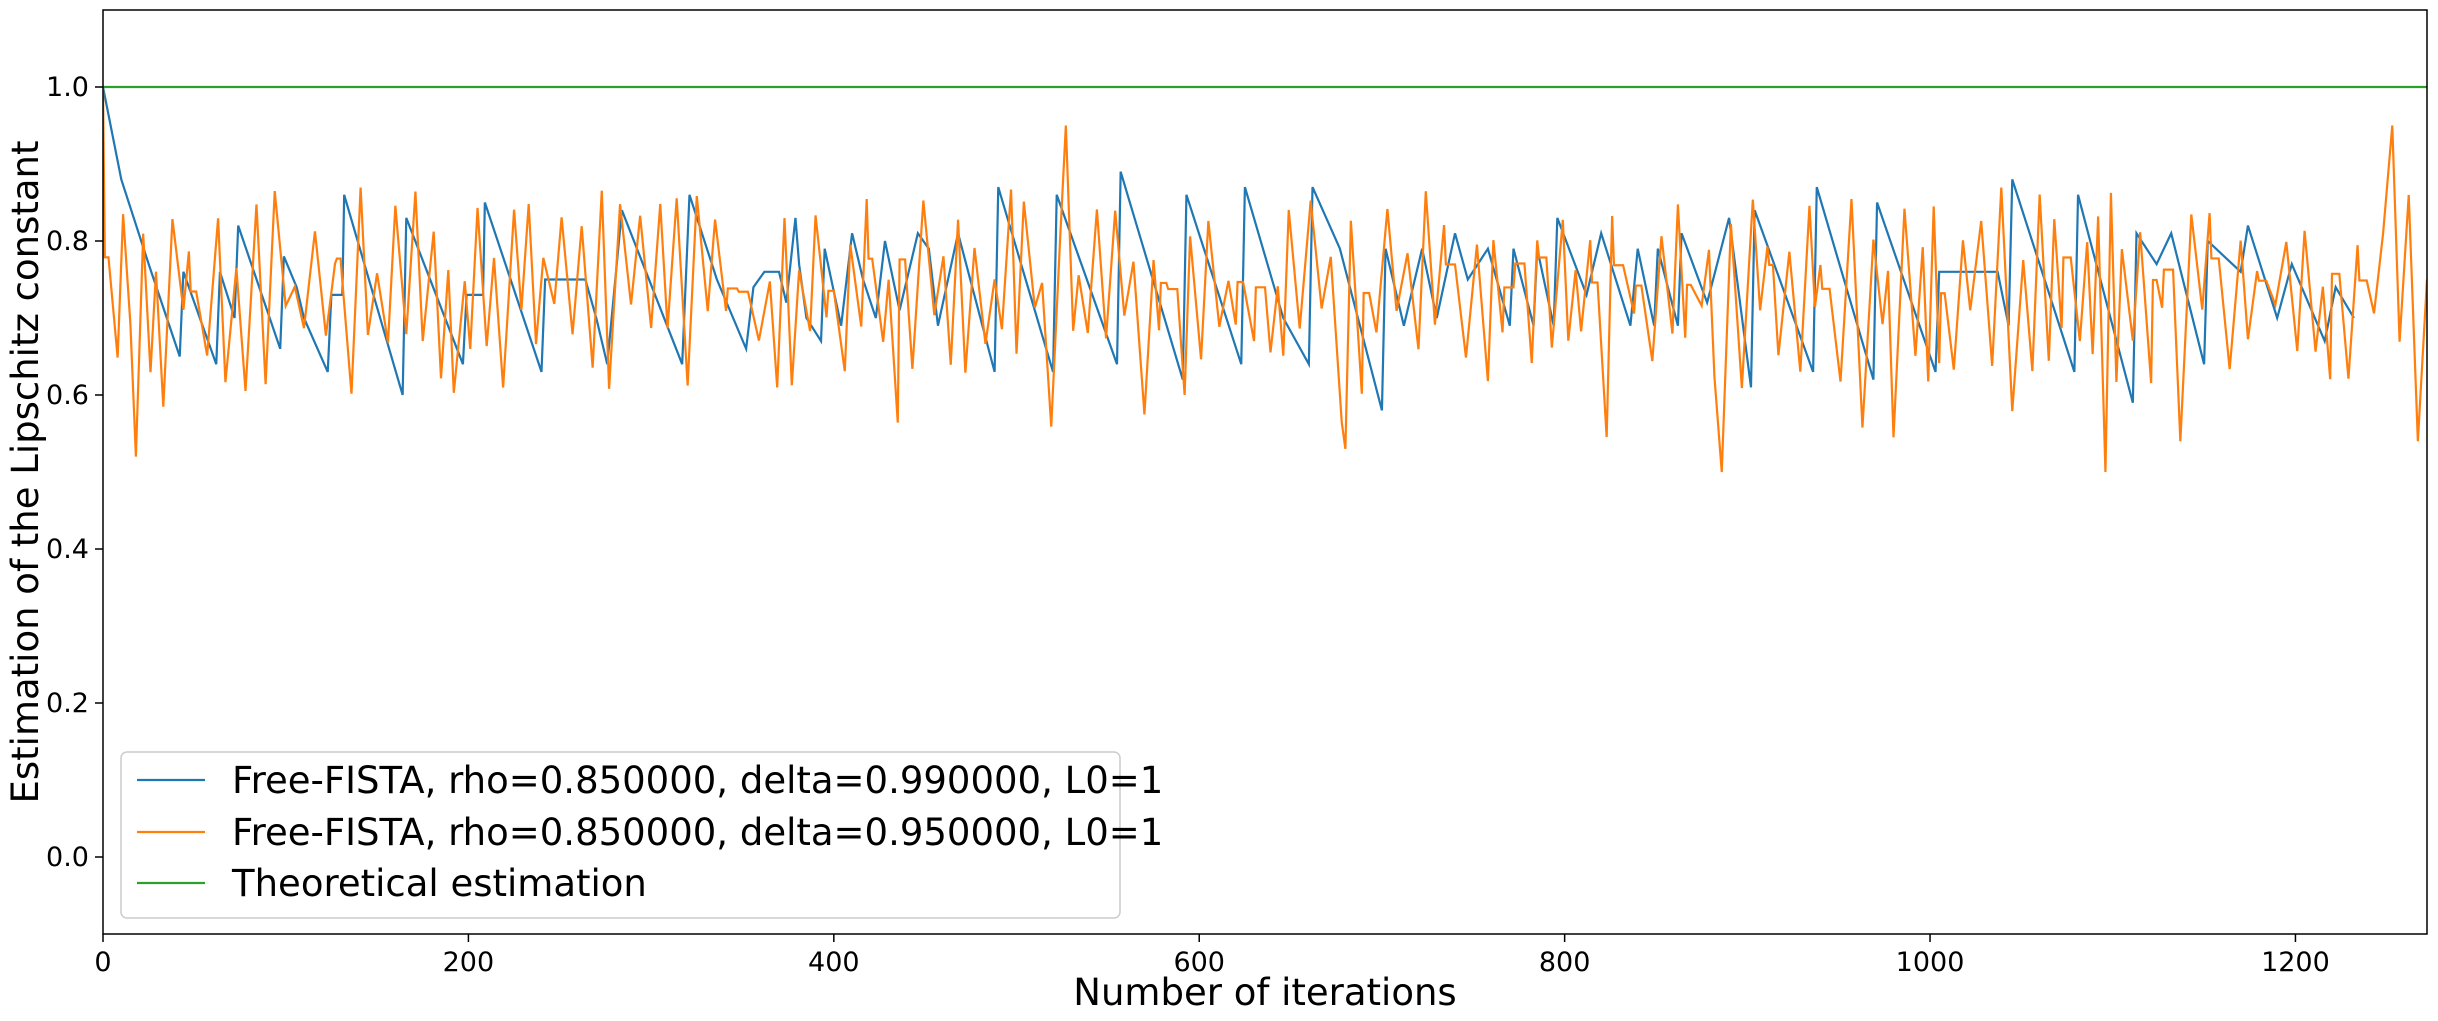 The height and width of the screenshot is (1021, 2438). What do you see at coordinates (469, 962) in the screenshot?
I see `x-tick-label: 200` at bounding box center [469, 962].